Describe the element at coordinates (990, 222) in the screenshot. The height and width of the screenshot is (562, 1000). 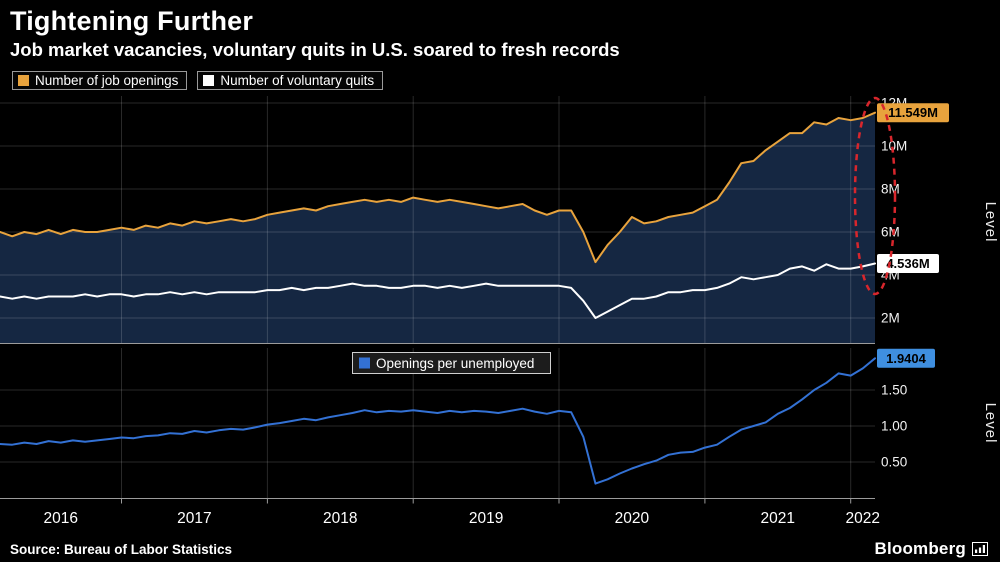
I see `top-level-axis-title: Level` at that location.